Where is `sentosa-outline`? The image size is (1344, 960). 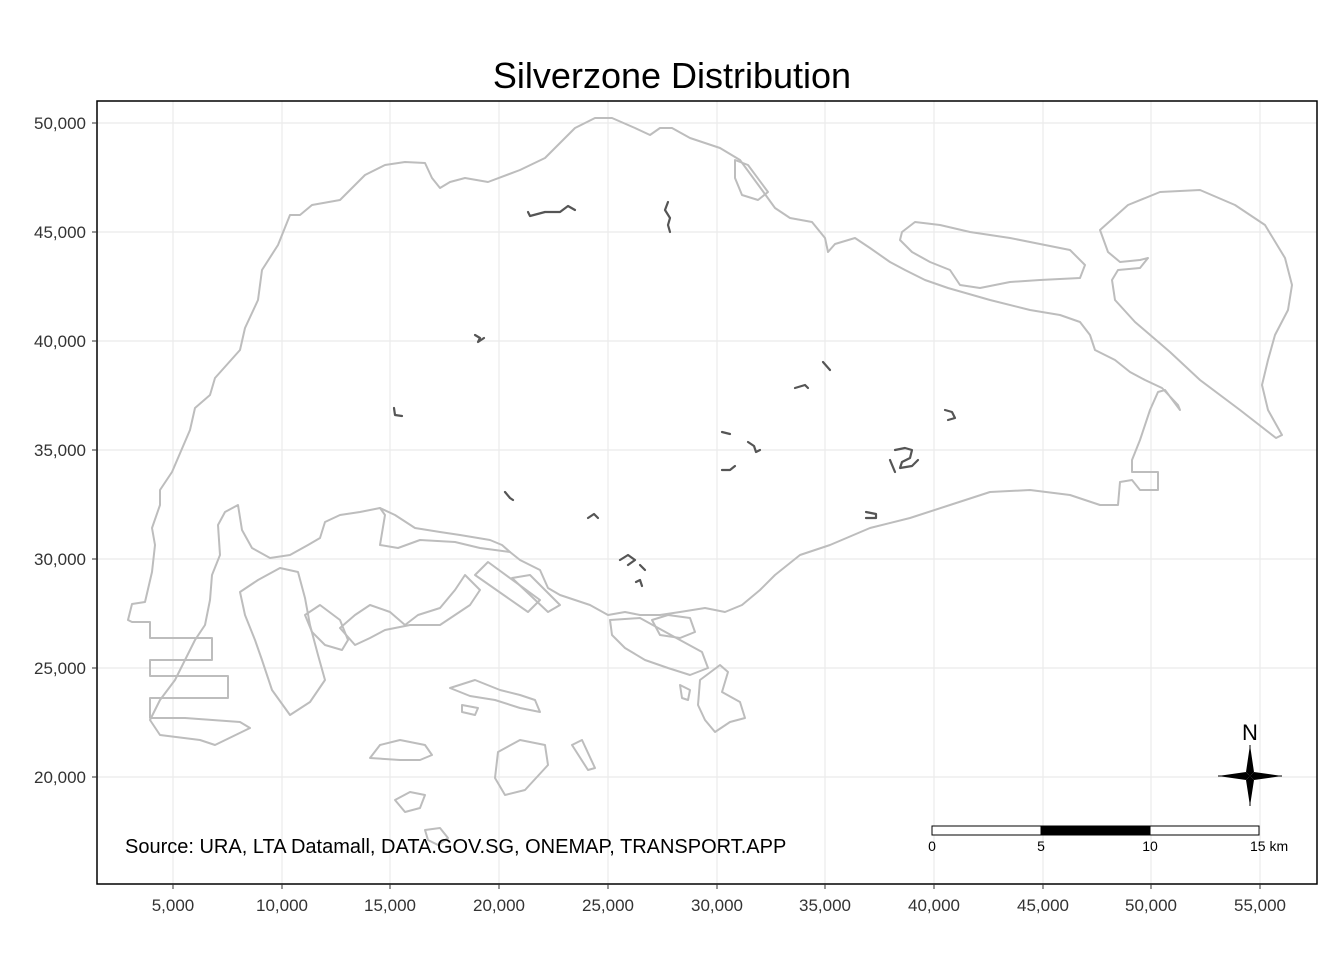 sentosa-outline is located at coordinates (673, 626).